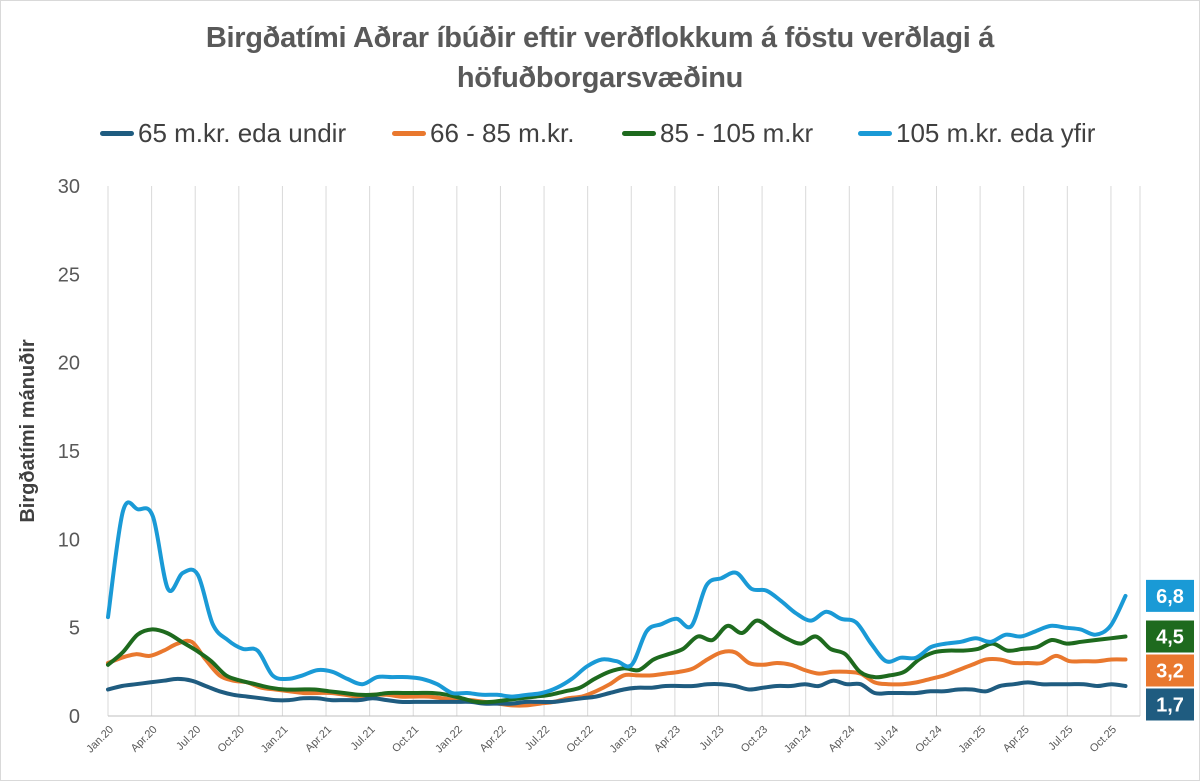  I want to click on y-tick-label-25: 25, so click(69, 275).